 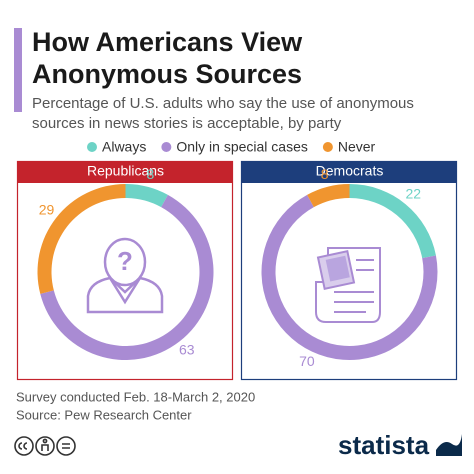 I want to click on accent-bar, so click(x=18, y=70).